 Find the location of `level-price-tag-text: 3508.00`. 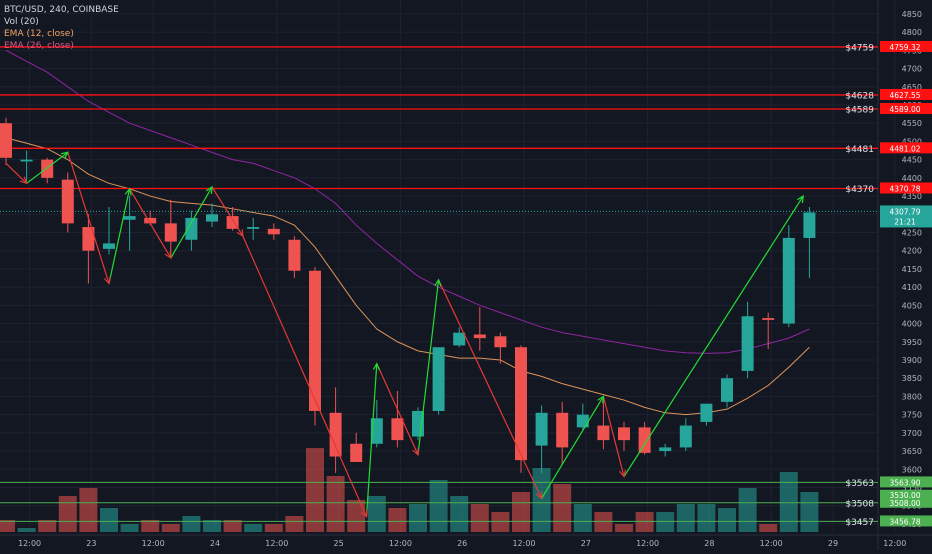

level-price-tag-text: 3508.00 is located at coordinates (904, 503).